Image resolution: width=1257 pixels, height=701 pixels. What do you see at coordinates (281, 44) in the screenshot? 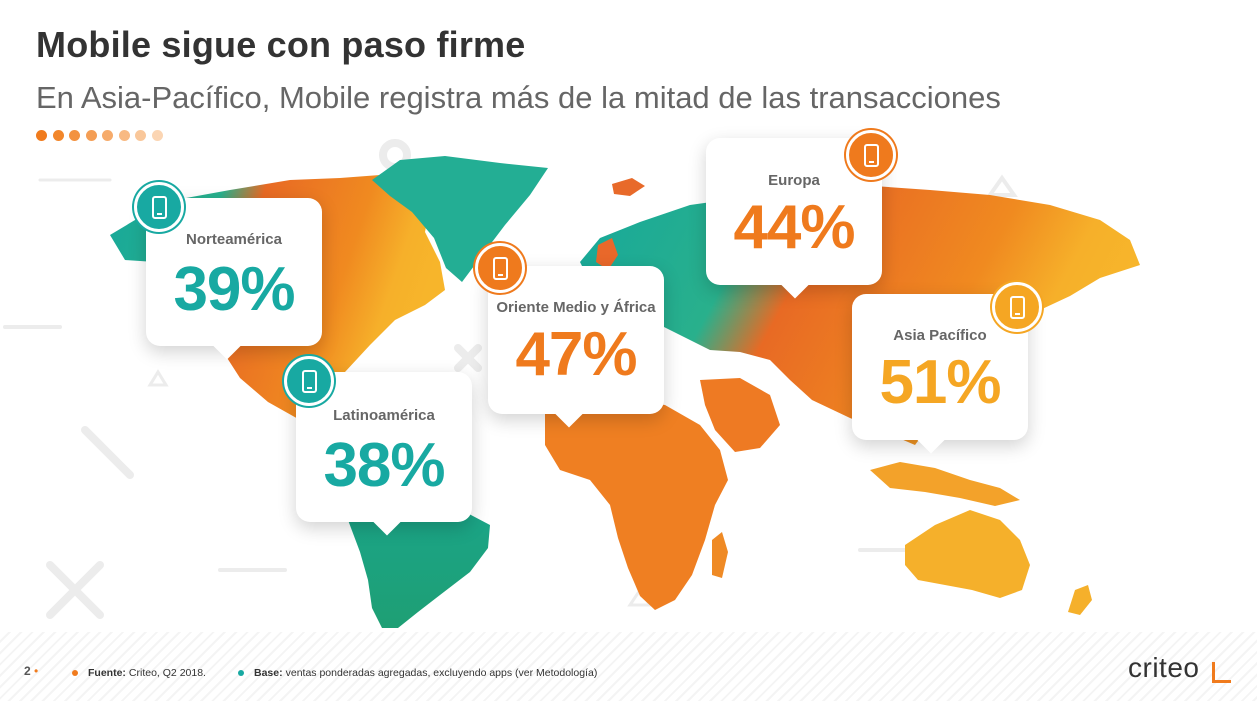
I see `slide-title: Mobile sigue con paso firme` at bounding box center [281, 44].